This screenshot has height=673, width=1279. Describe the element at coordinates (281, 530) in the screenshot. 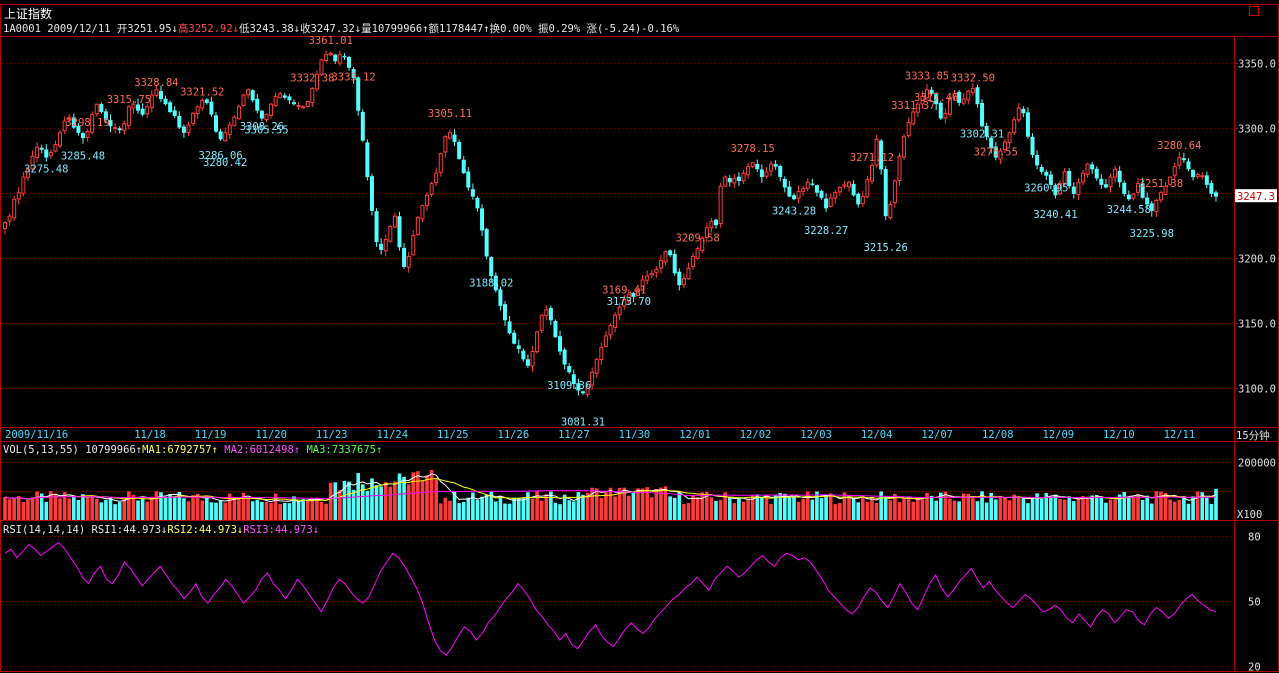

I see `rsi-legend-rsi3: RSI3:44.973↓` at that location.